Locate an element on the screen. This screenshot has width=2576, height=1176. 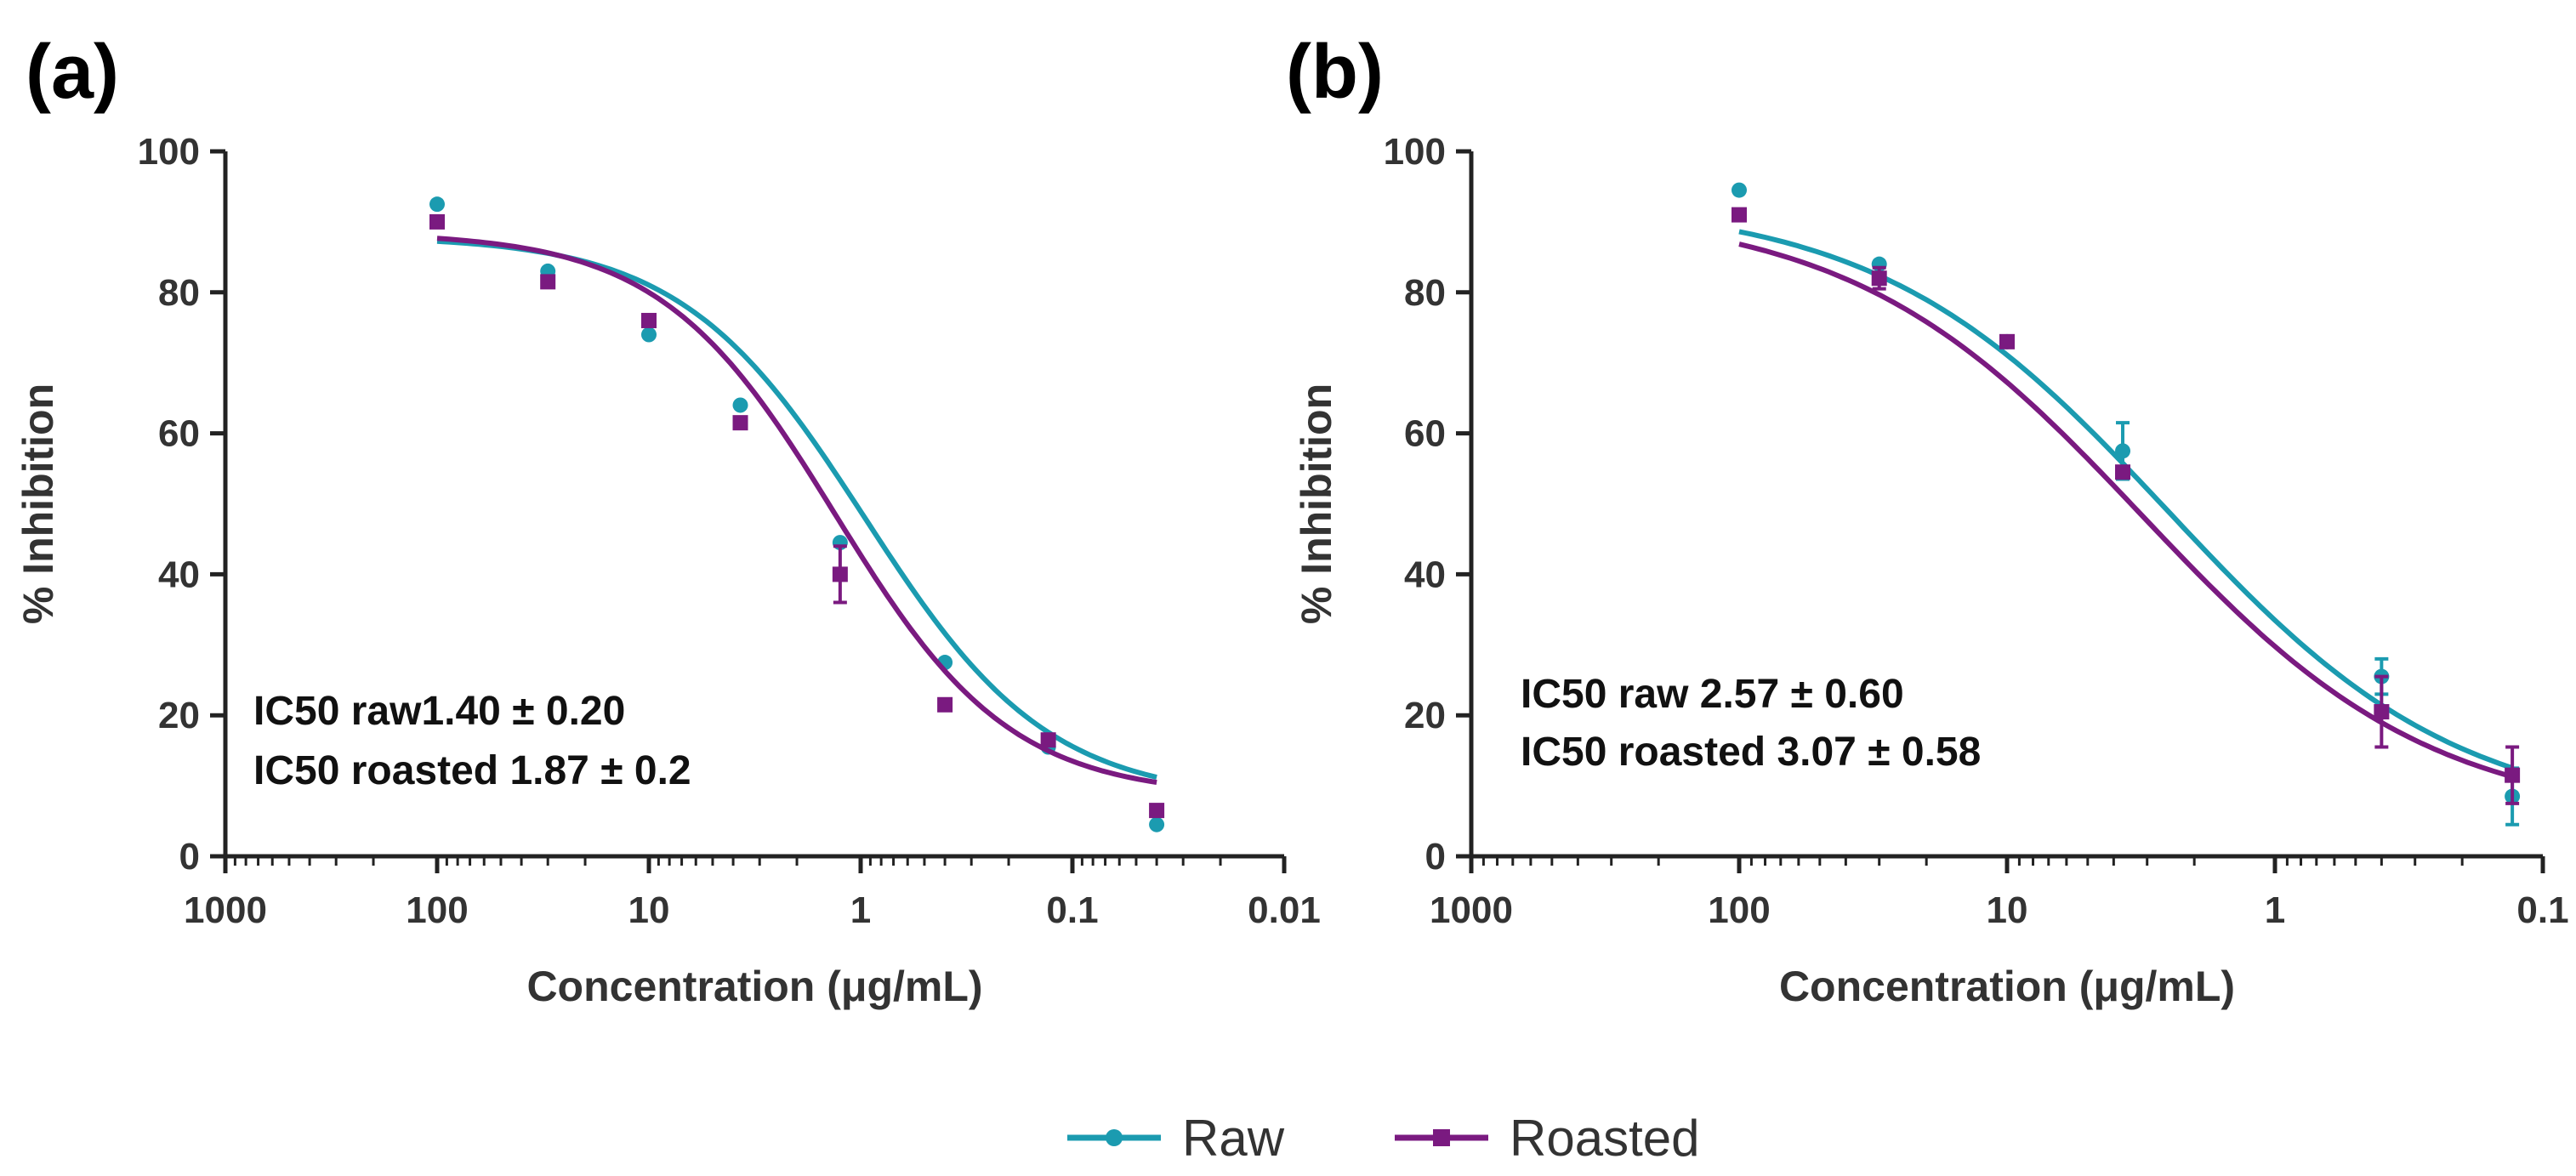
legend-label-raw: Raw is located at coordinates (1233, 1138).